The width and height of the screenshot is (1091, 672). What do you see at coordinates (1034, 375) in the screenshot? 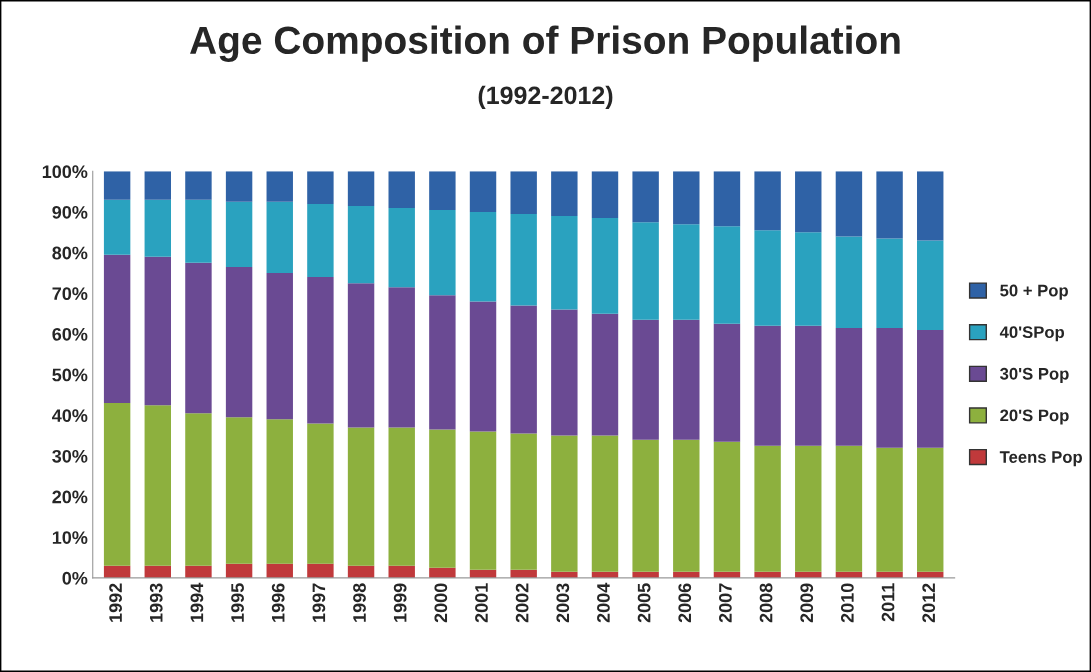
I see `legend-label: 30'S Pop` at bounding box center [1034, 375].